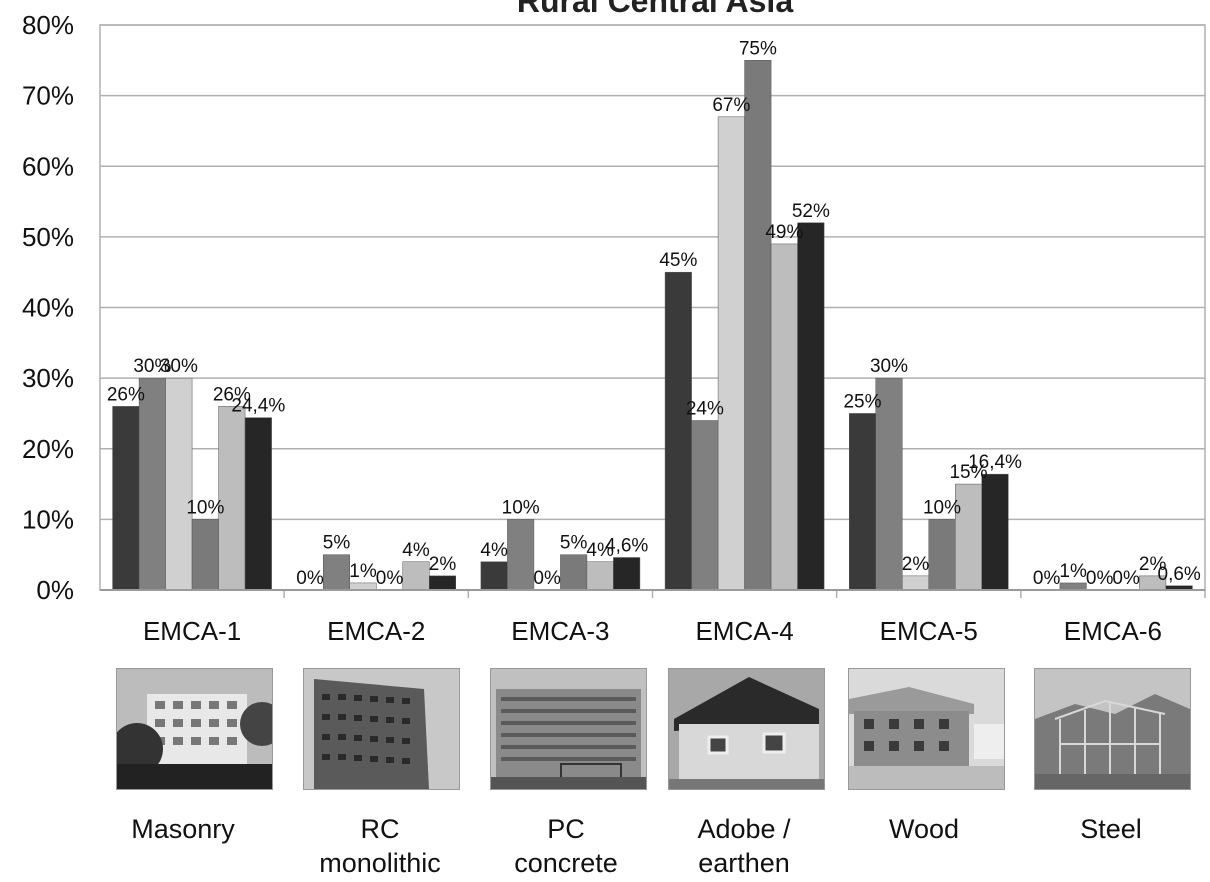 This screenshot has height=882, width=1210. I want to click on x-tick-label: EMCA-5, so click(929, 631).